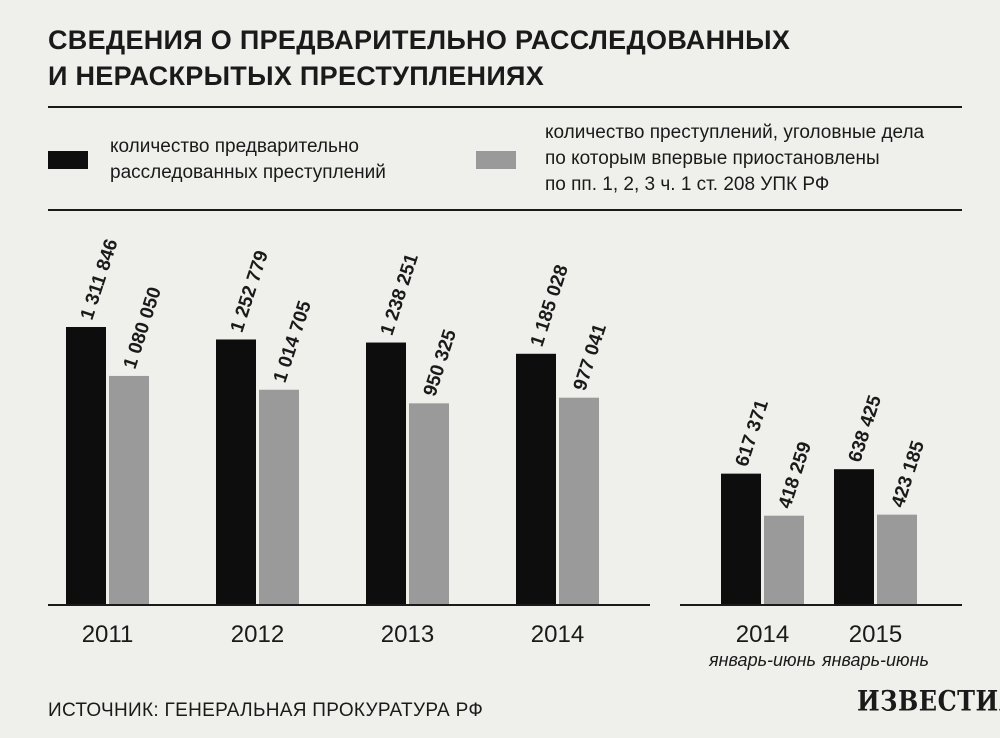  I want to click on category-label: 2012, so click(257, 634).